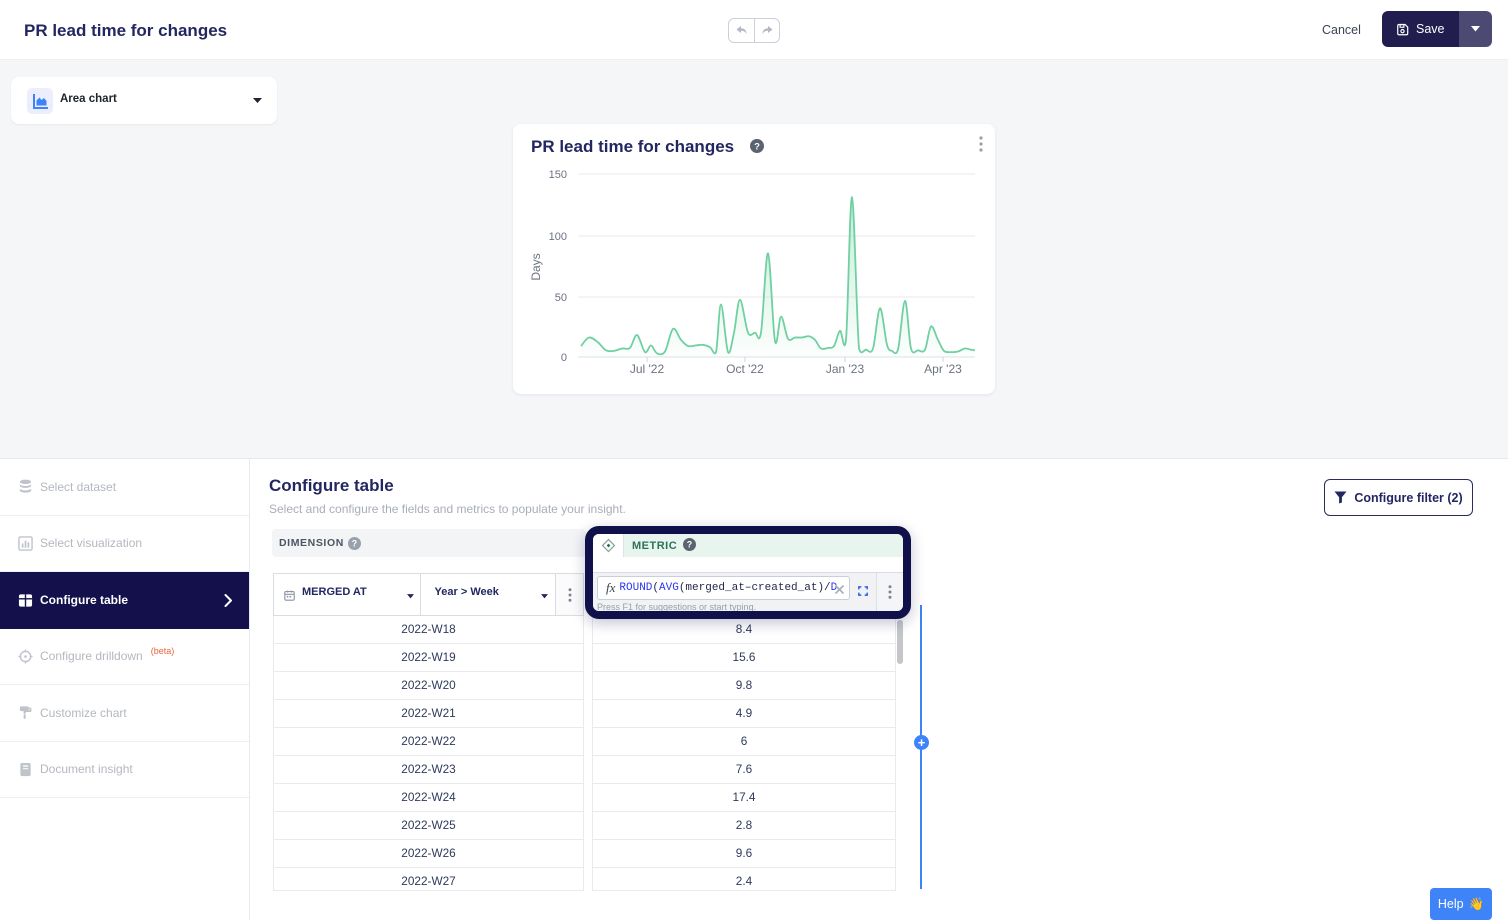 This screenshot has height=920, width=1508. What do you see at coordinates (536, 266) in the screenshot?
I see `svg-text: Days` at bounding box center [536, 266].